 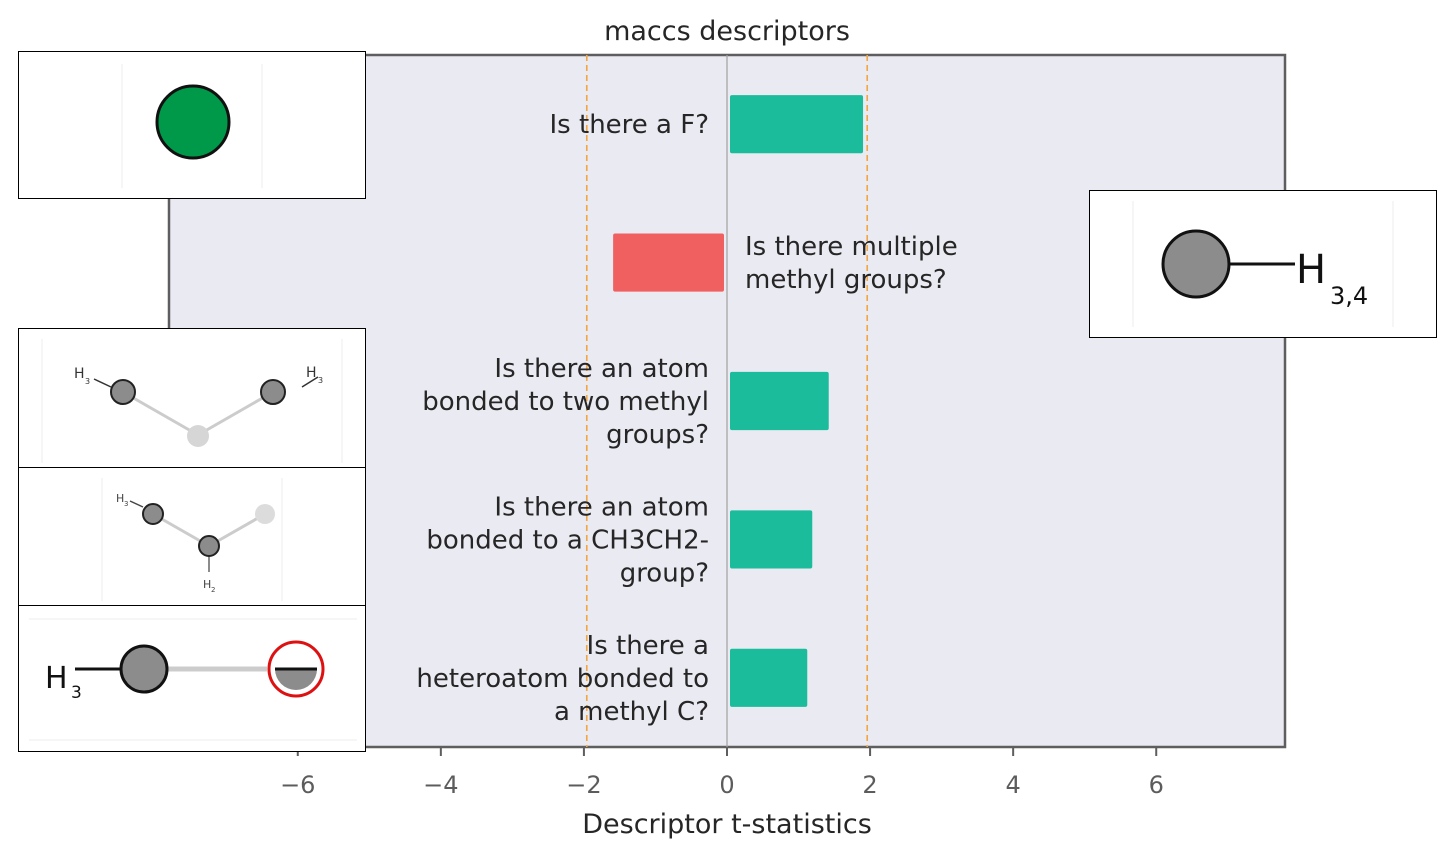 What do you see at coordinates (1311, 270) in the screenshot?
I see `hydrogen-label: H` at bounding box center [1311, 270].